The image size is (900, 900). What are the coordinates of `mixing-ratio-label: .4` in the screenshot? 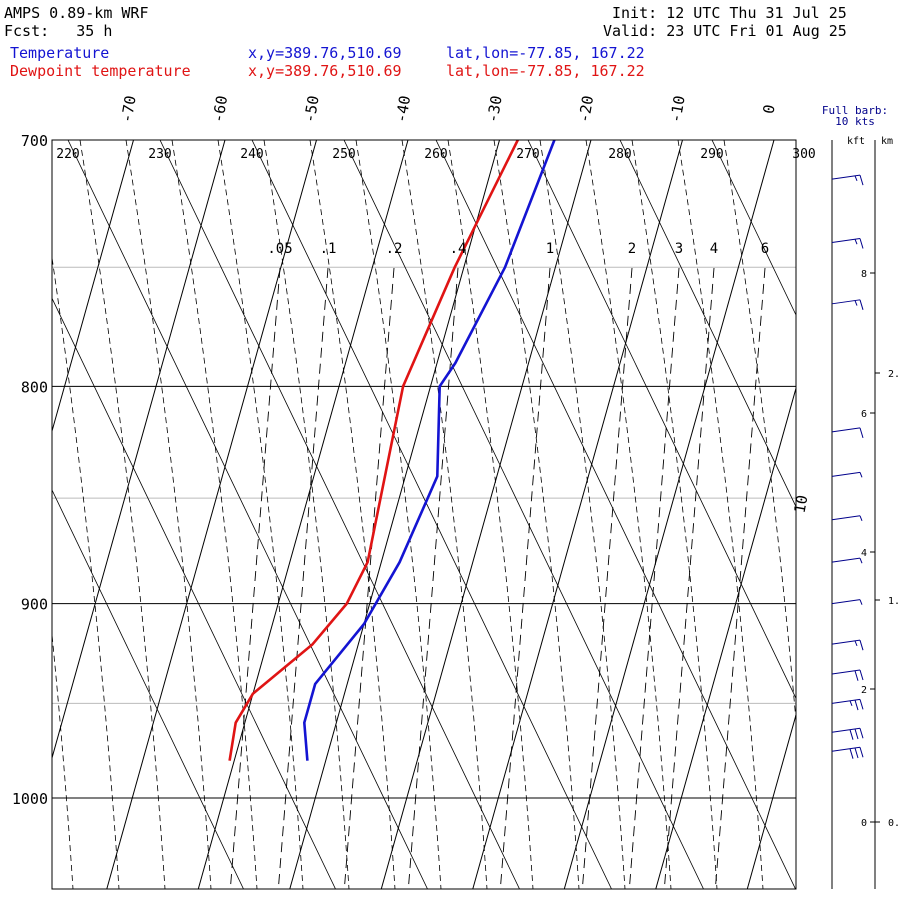 It's located at (458, 249).